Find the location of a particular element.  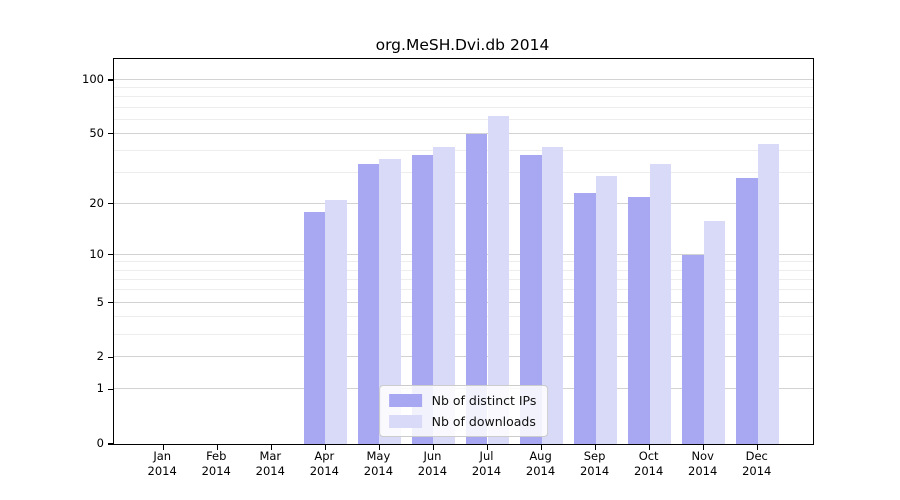

xtick-year-jun: 2014 is located at coordinates (432, 471).